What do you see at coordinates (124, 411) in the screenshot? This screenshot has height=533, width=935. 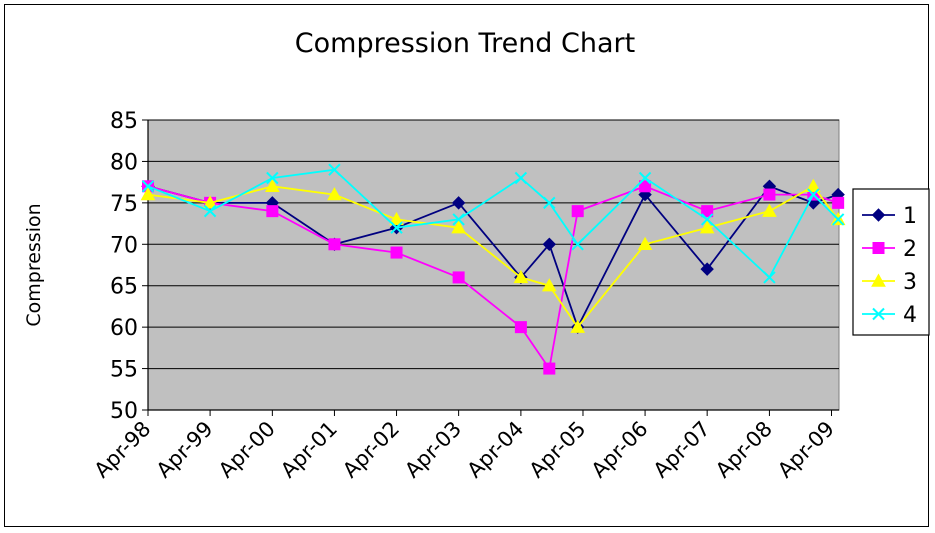 I see `y-tick-label: 50` at bounding box center [124, 411].